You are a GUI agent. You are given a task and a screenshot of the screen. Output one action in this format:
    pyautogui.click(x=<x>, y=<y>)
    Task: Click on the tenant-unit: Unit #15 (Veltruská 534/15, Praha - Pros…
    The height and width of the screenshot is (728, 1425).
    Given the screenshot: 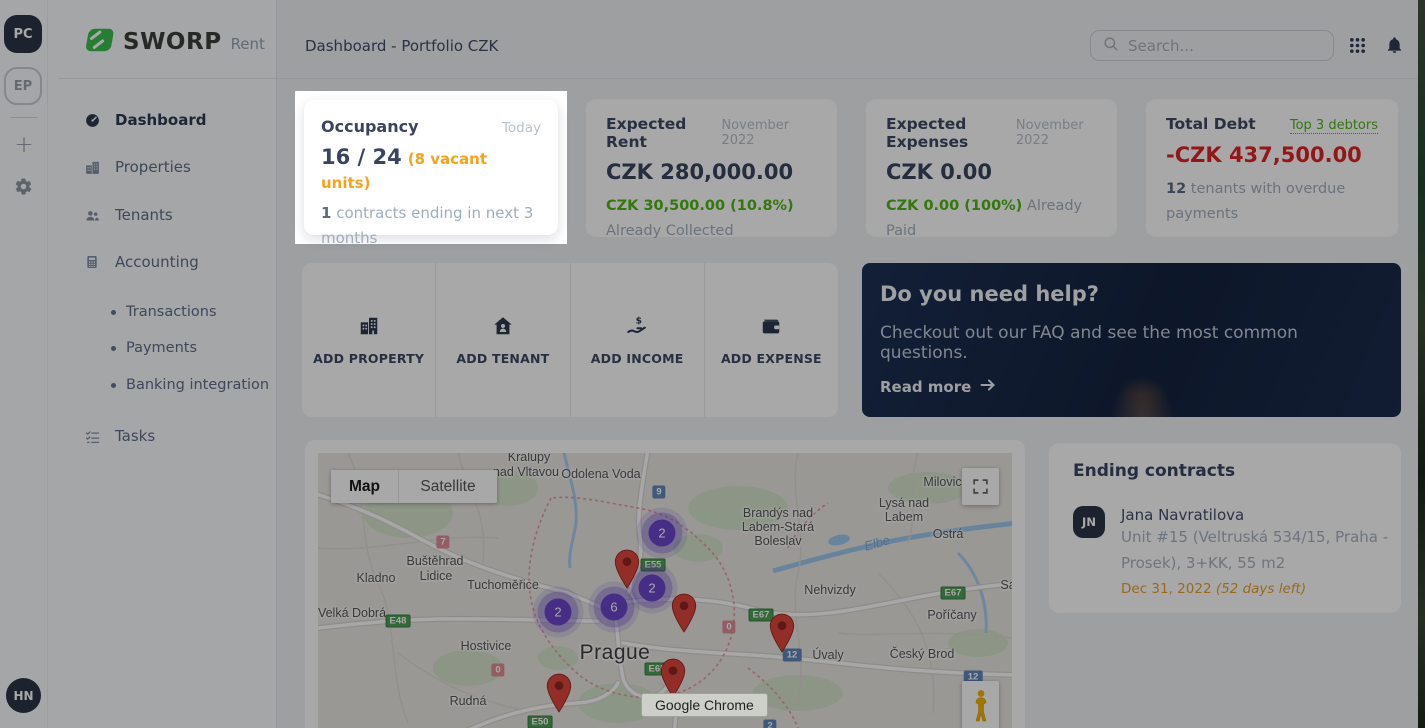 What is the action you would take?
    pyautogui.click(x=1255, y=550)
    